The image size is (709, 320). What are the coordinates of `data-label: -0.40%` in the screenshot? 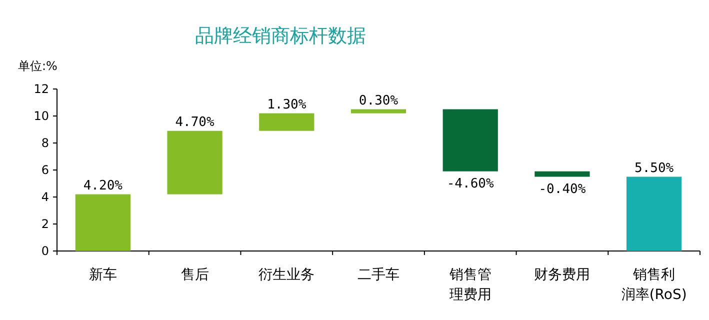 It's located at (562, 189).